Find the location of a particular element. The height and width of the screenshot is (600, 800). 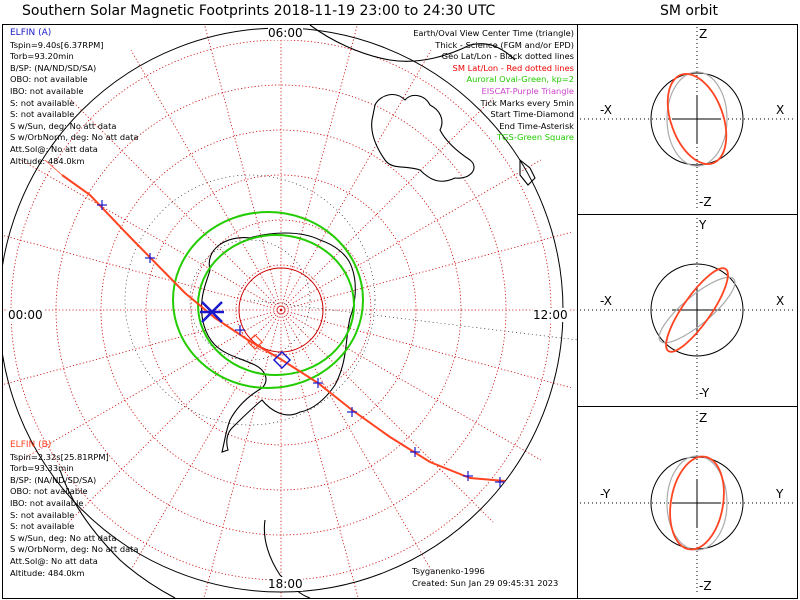

elfin_a-line: S w/Sun, deg: No att data is located at coordinates (63, 125).